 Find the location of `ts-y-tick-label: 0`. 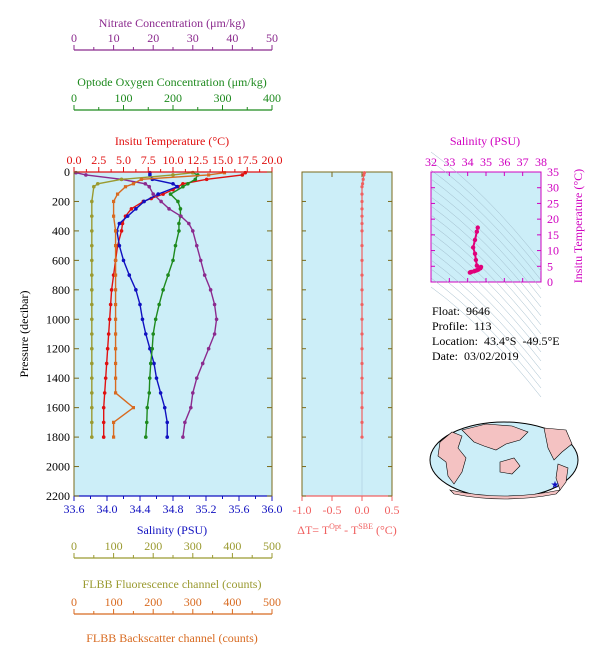

ts-y-tick-label: 0 is located at coordinates (550, 282).